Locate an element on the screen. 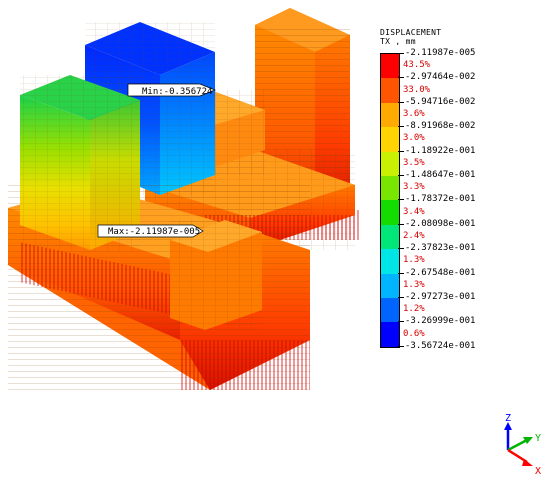 The image size is (550, 483). axis-triad: Z Y X is located at coordinates (522, 445).